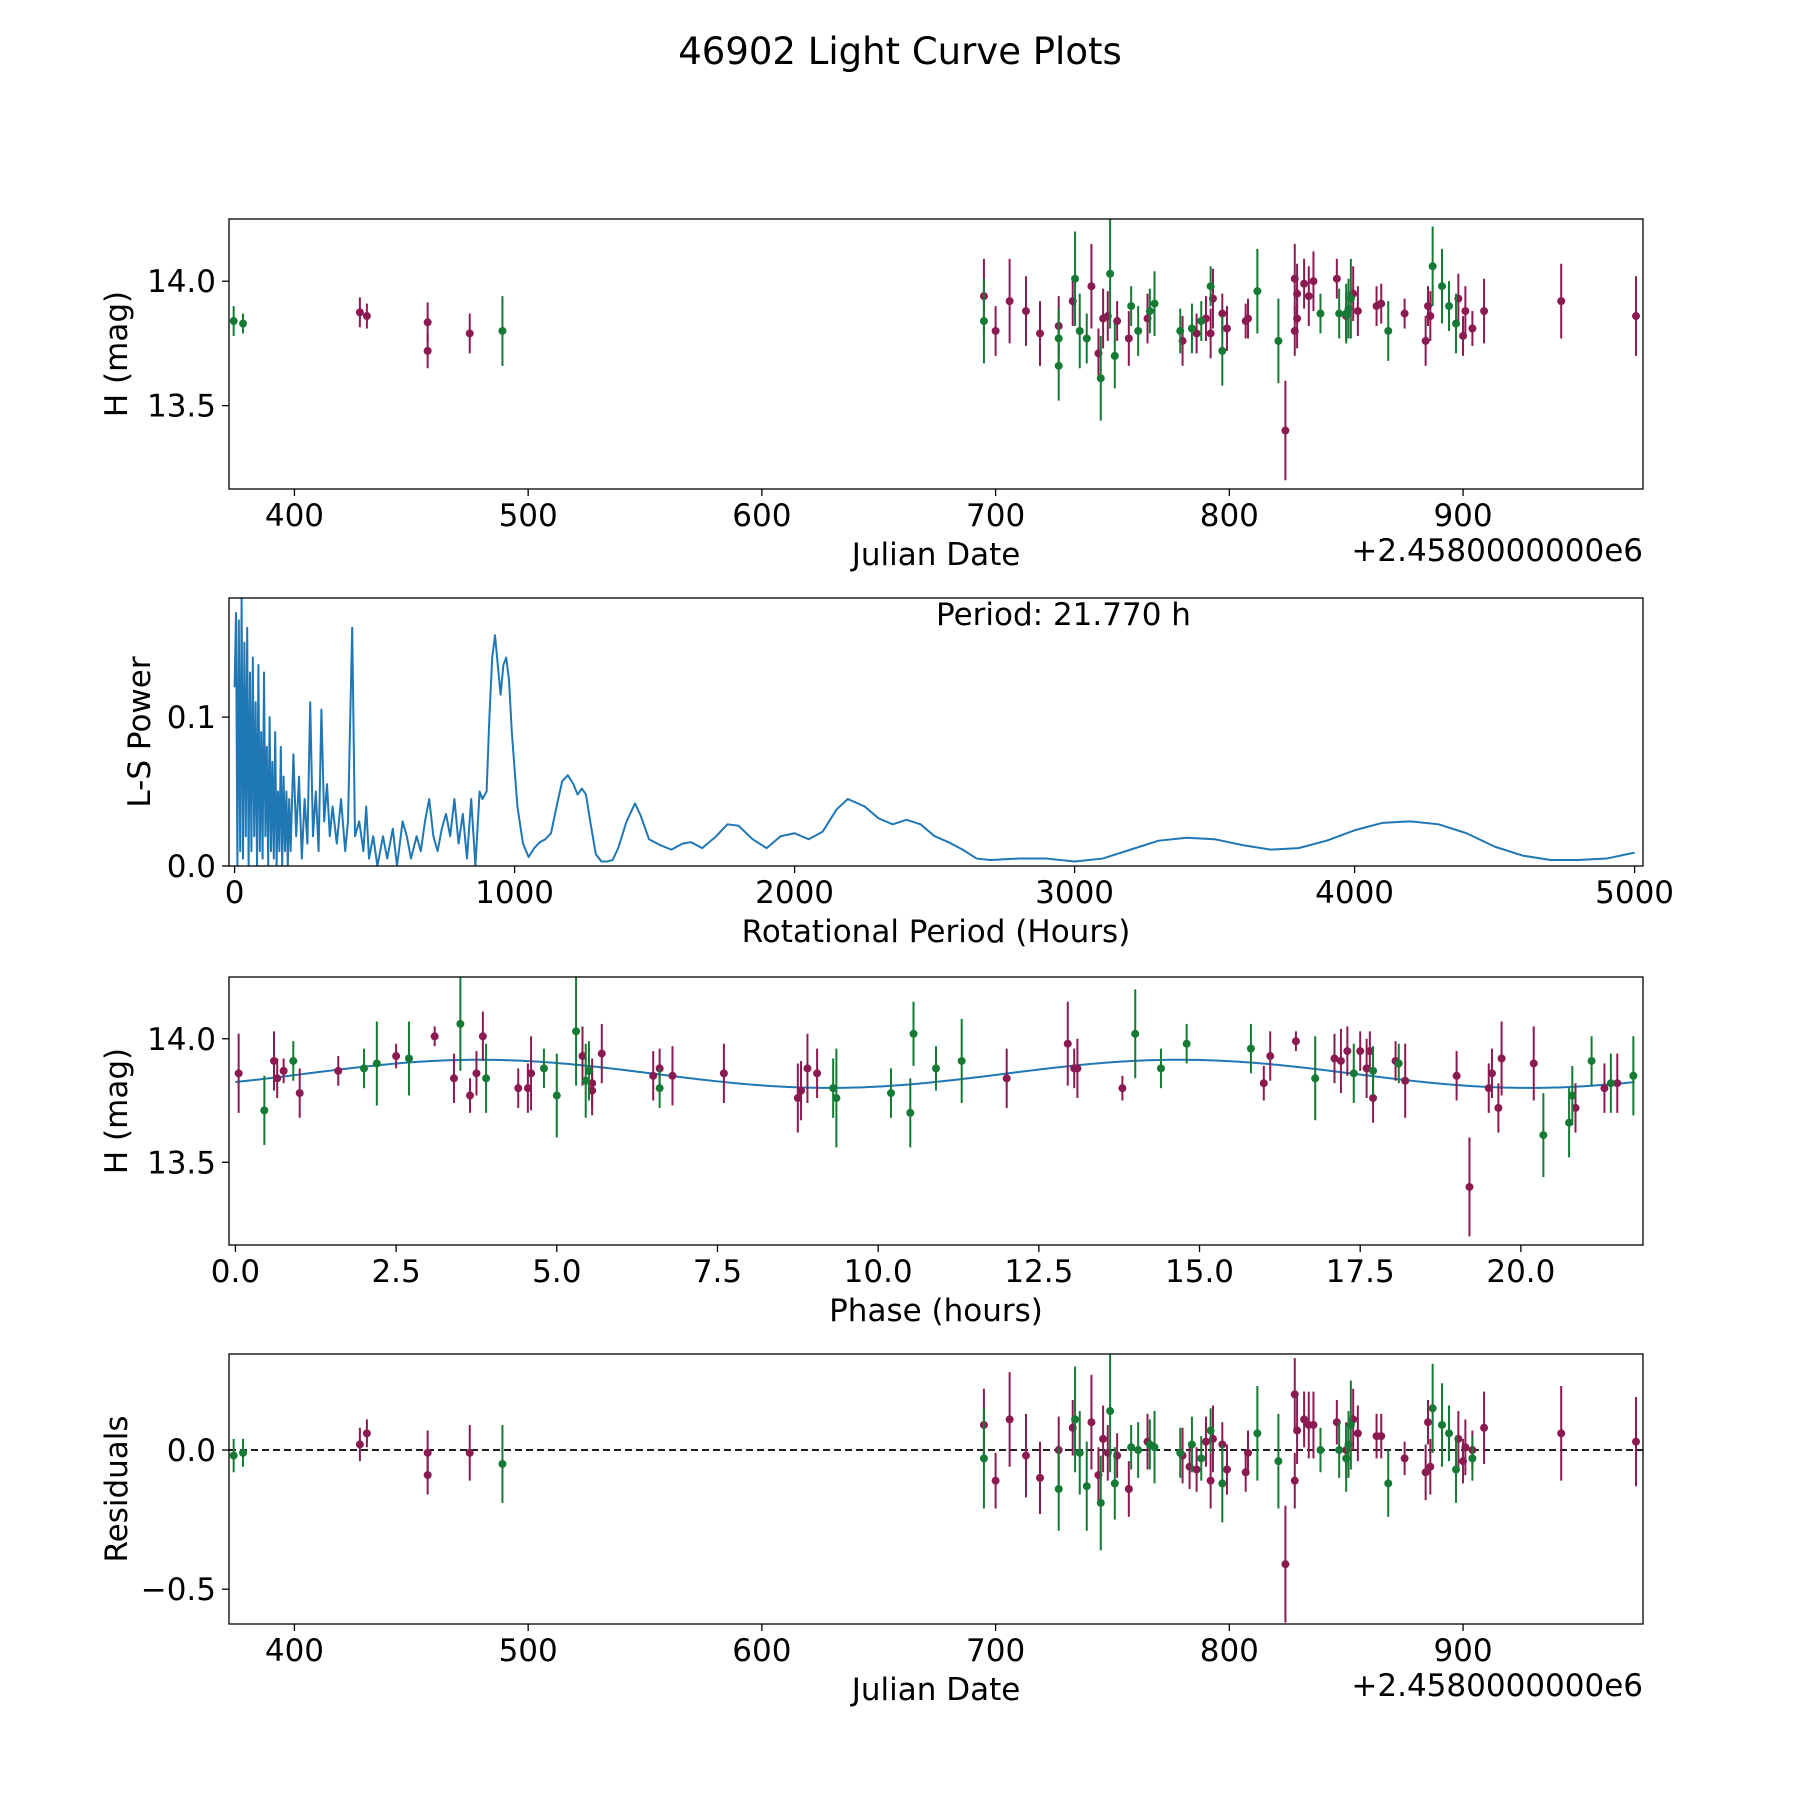 The image size is (1800, 1800). Describe the element at coordinates (181, 1163) in the screenshot. I see `phased-ytick-label: 13.5` at that location.